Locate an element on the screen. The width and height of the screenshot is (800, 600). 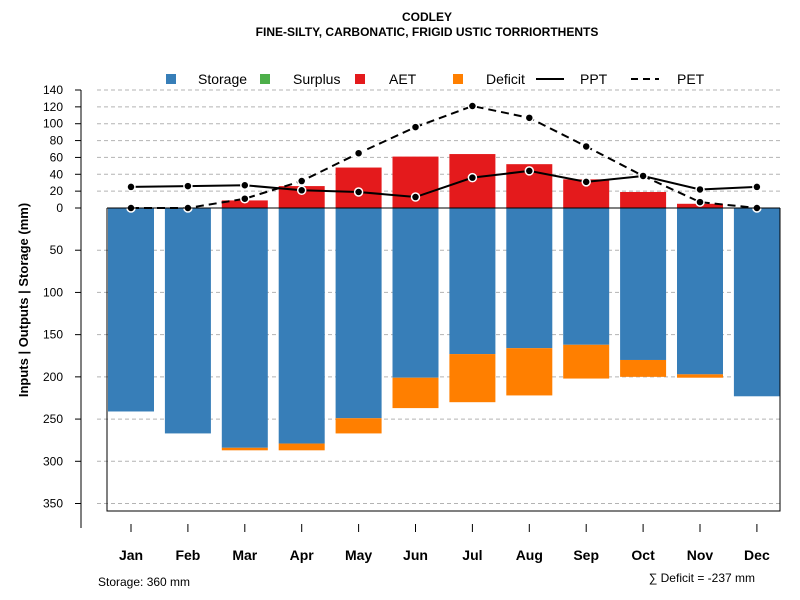
pet-line is located at coordinates (444, 156).